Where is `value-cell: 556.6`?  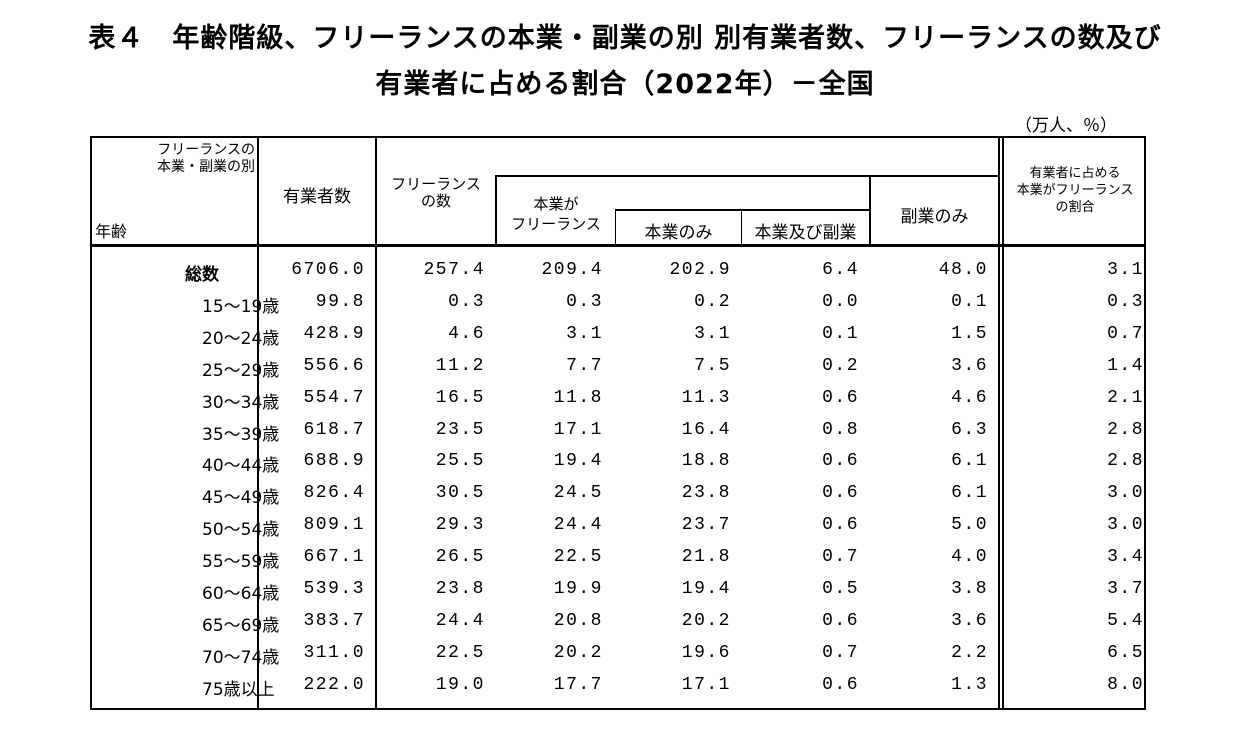
value-cell: 556.6 is located at coordinates (334, 365).